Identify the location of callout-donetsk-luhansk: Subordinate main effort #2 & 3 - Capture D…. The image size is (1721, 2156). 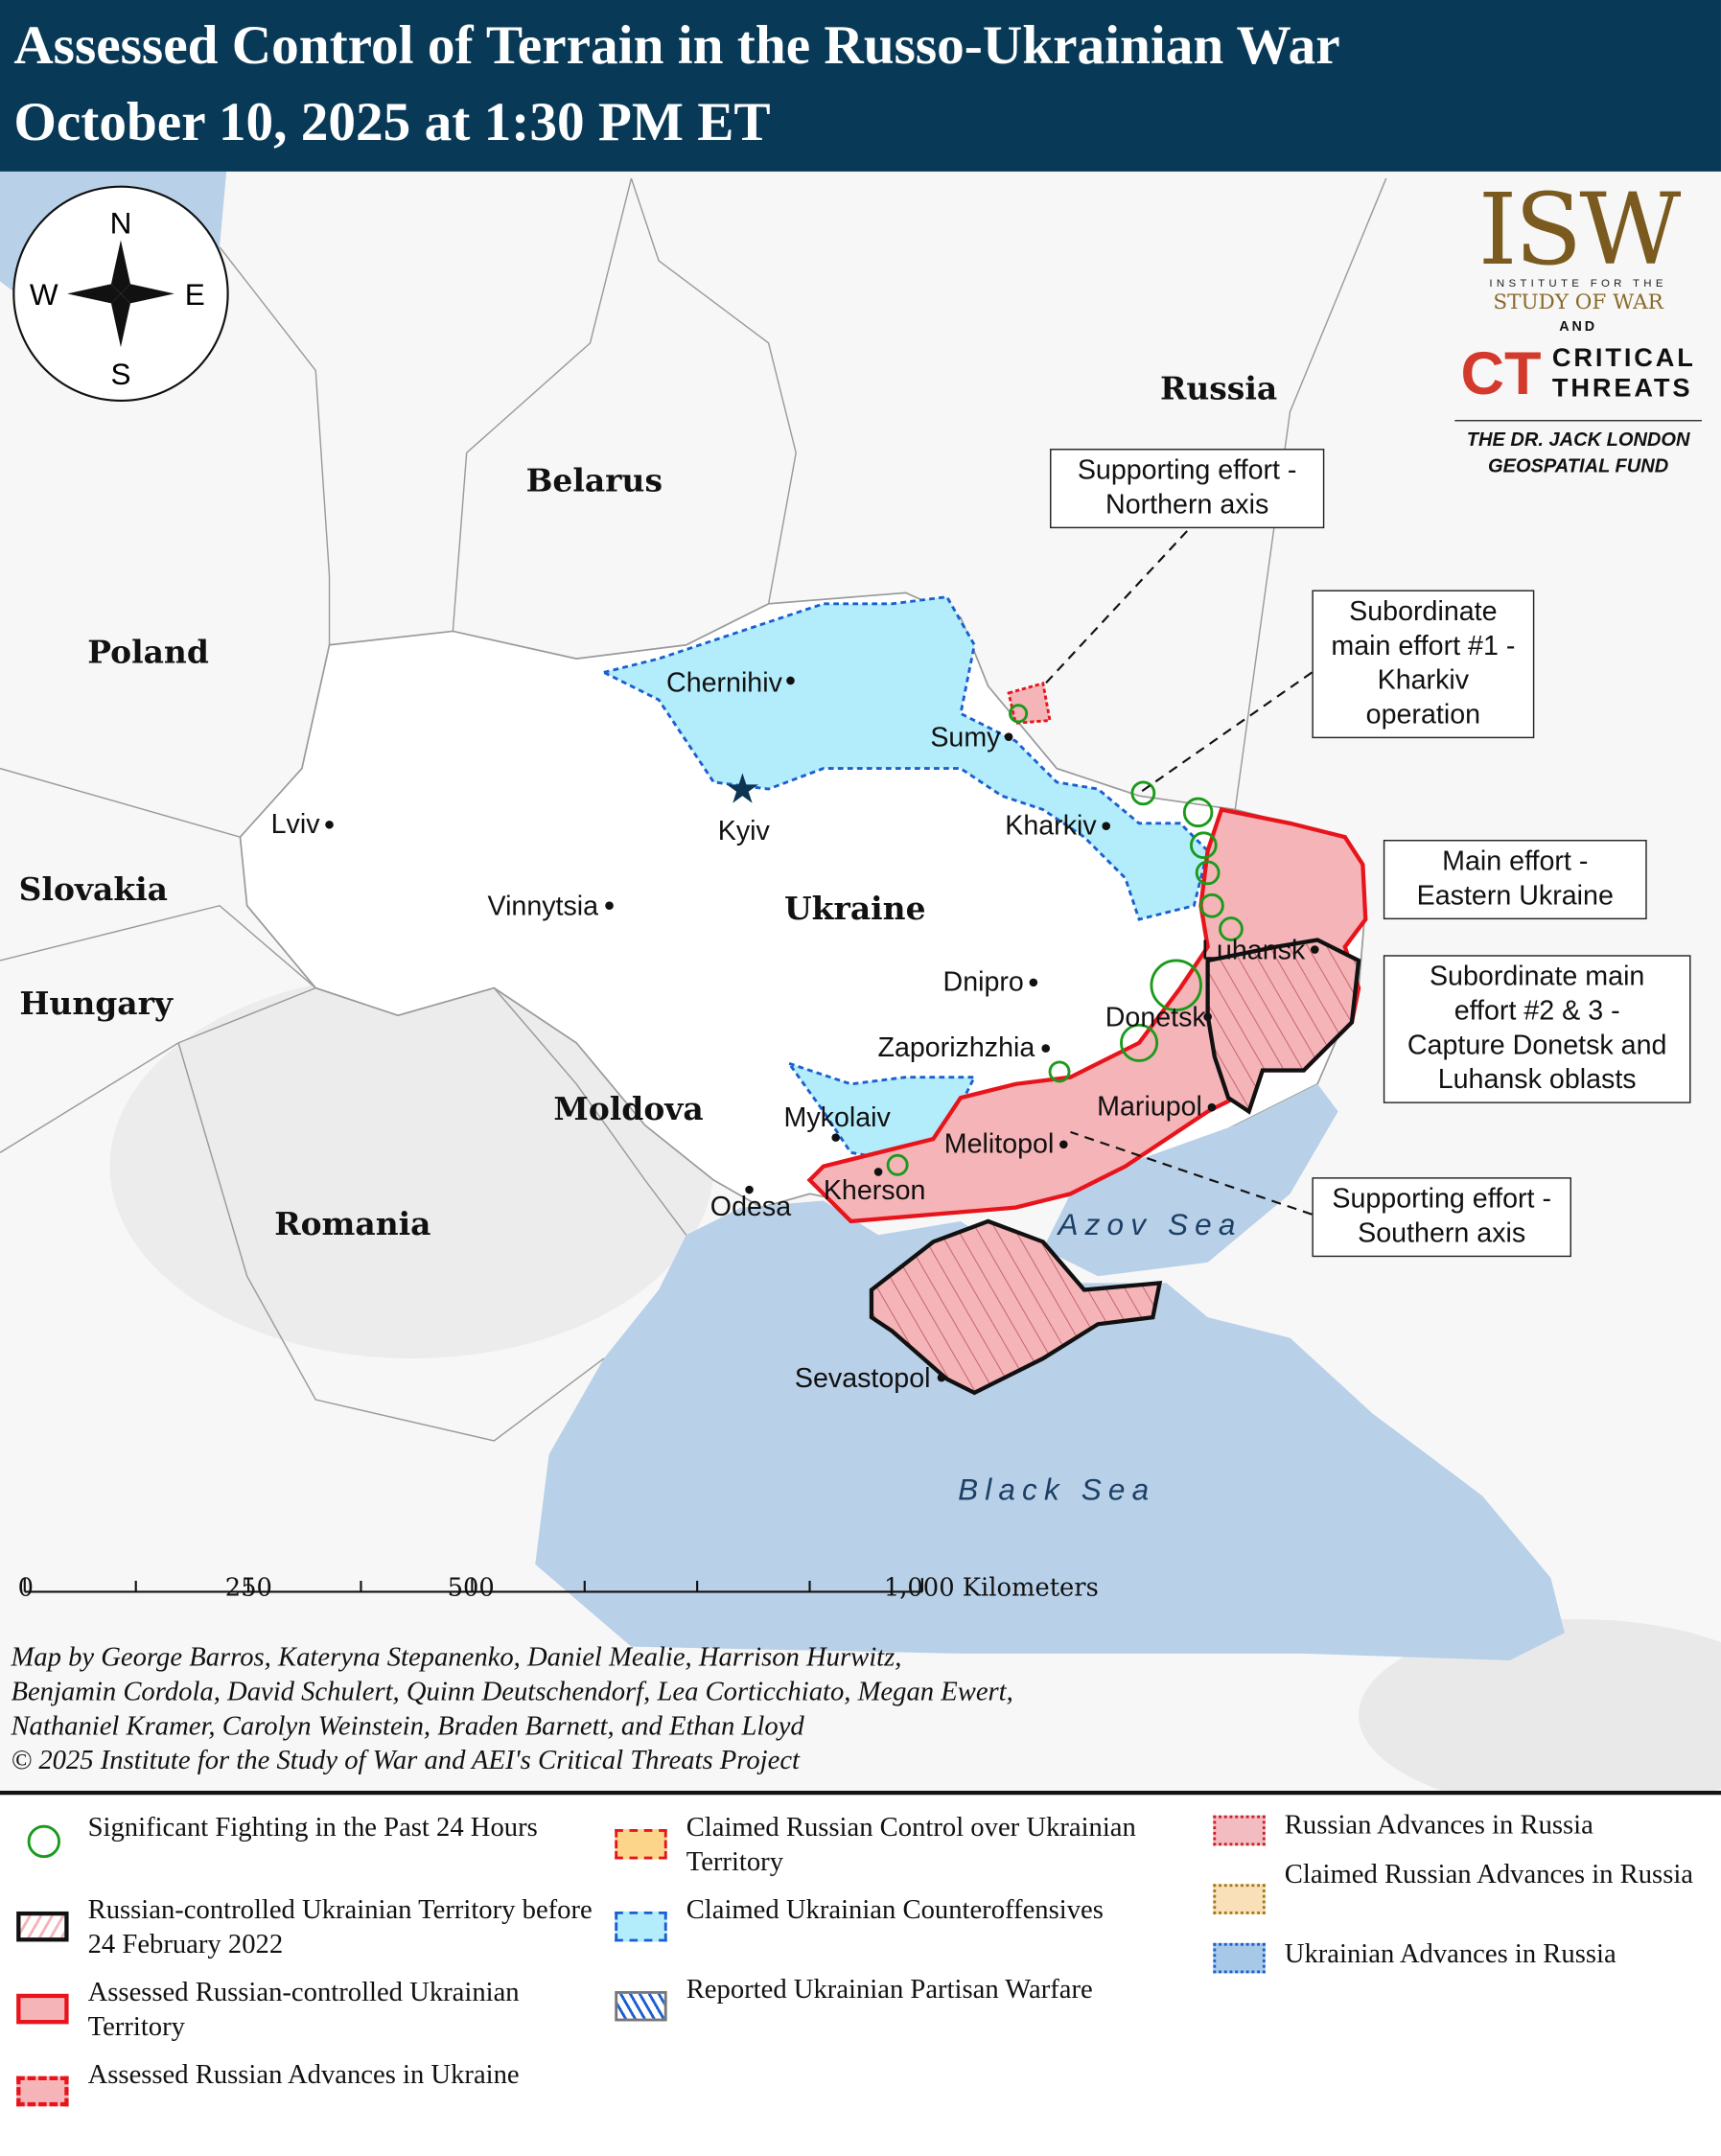
(1537, 1029).